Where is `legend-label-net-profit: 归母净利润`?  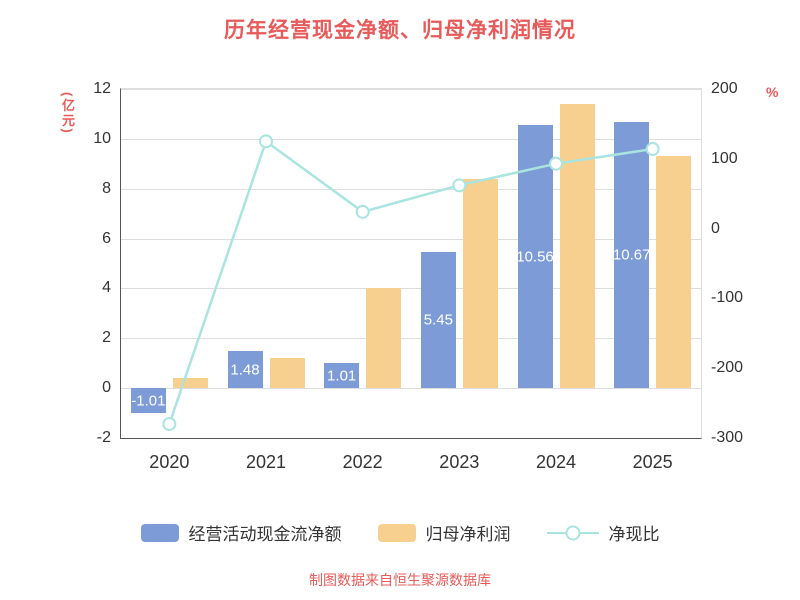
legend-label-net-profit: 归母净利润 is located at coordinates (468, 534).